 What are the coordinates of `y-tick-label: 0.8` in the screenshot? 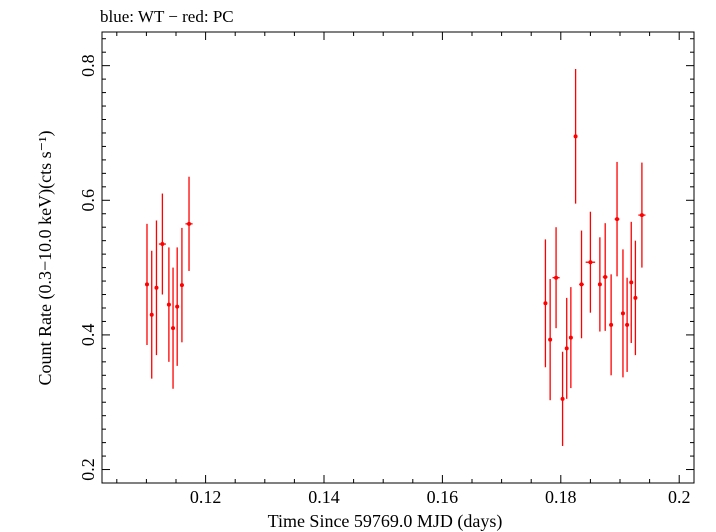 It's located at (88, 65).